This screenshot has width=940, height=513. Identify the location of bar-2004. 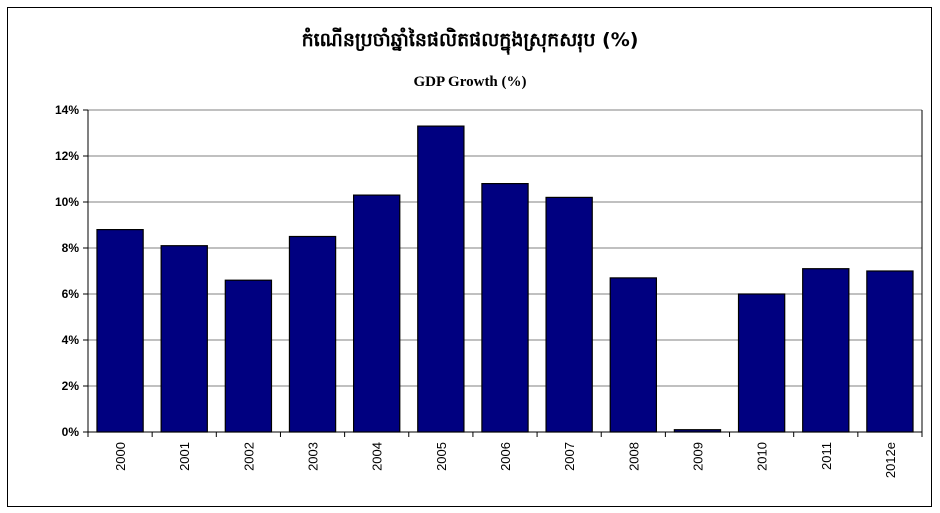
(376, 313).